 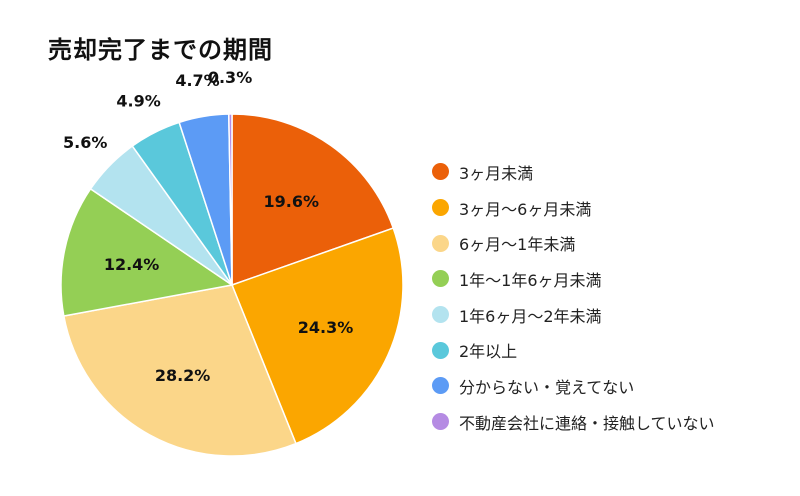 What do you see at coordinates (496, 173) in the screenshot?
I see `legend-label: 3ヶ月未満` at bounding box center [496, 173].